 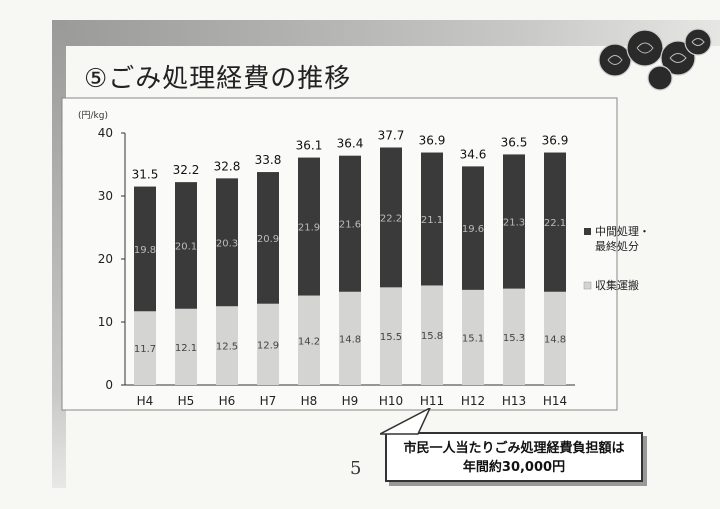 I want to click on data-label-total: 36.1, so click(x=309, y=146).